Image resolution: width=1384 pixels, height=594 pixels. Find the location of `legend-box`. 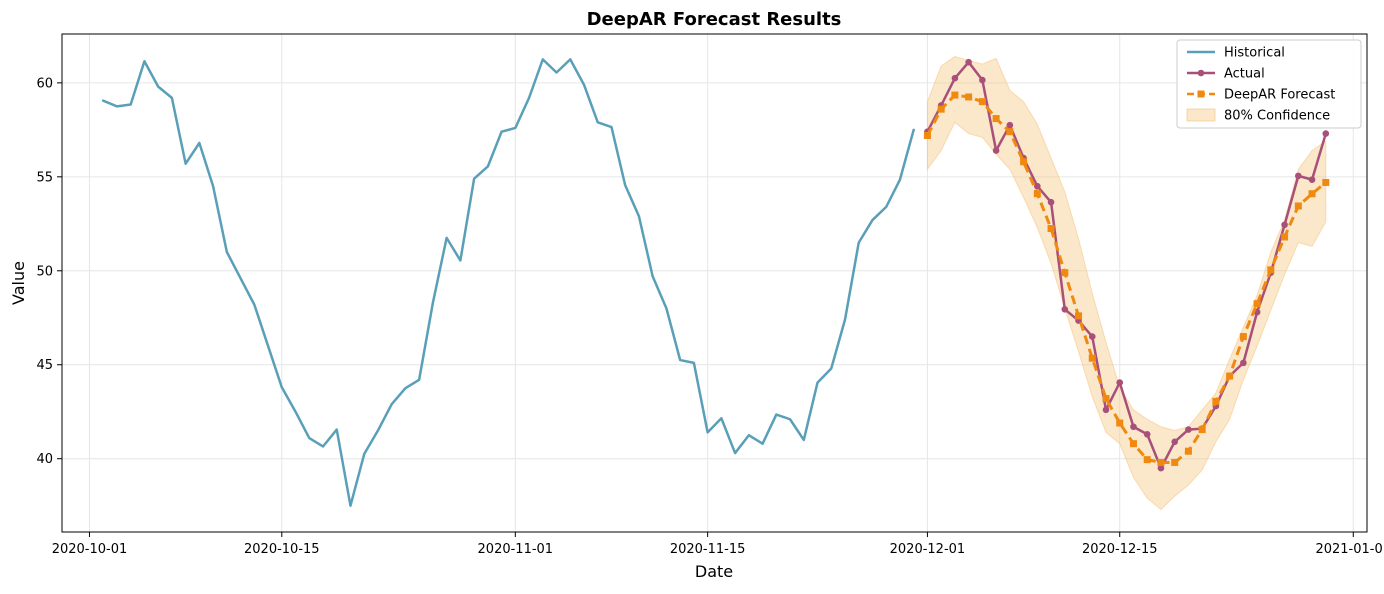

legend-box is located at coordinates (1269, 84).